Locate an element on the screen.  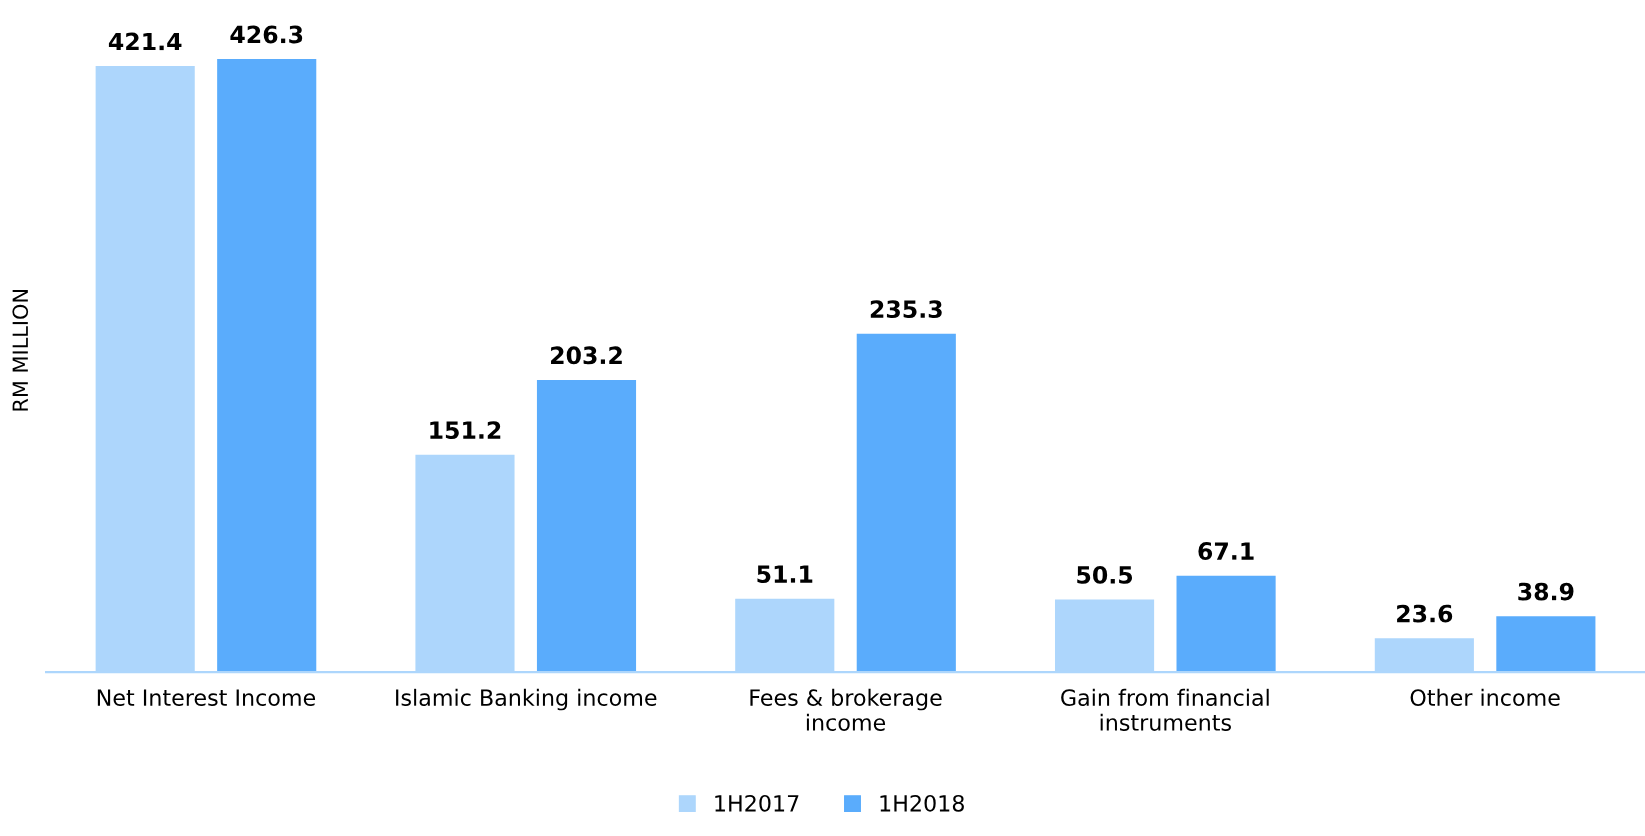
data-label: 426.3 is located at coordinates (266, 34).